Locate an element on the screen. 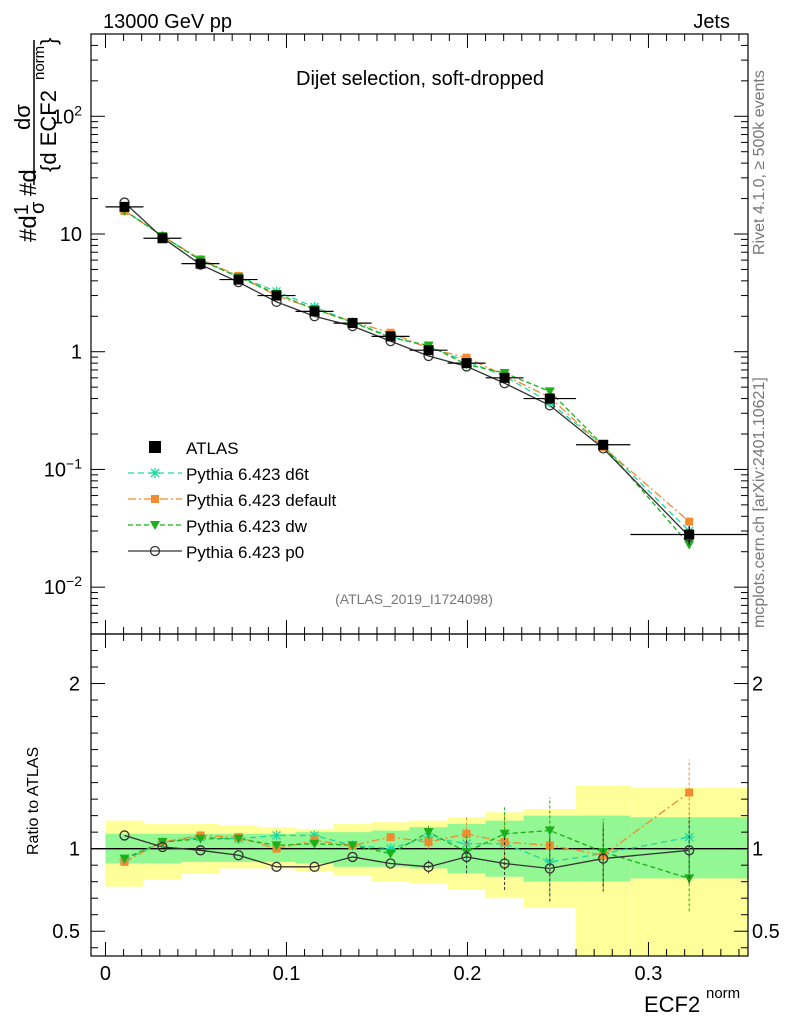 This screenshot has height=1024, width=786. y-tick-label: 10⁻¹ is located at coordinates (63, 468).